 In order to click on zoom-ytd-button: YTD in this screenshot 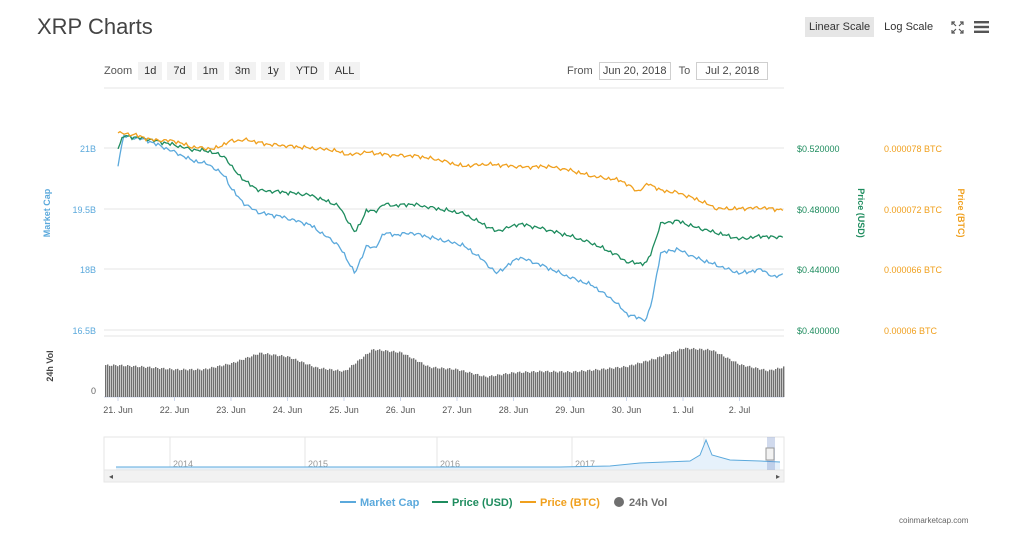, I will do `click(306, 71)`.